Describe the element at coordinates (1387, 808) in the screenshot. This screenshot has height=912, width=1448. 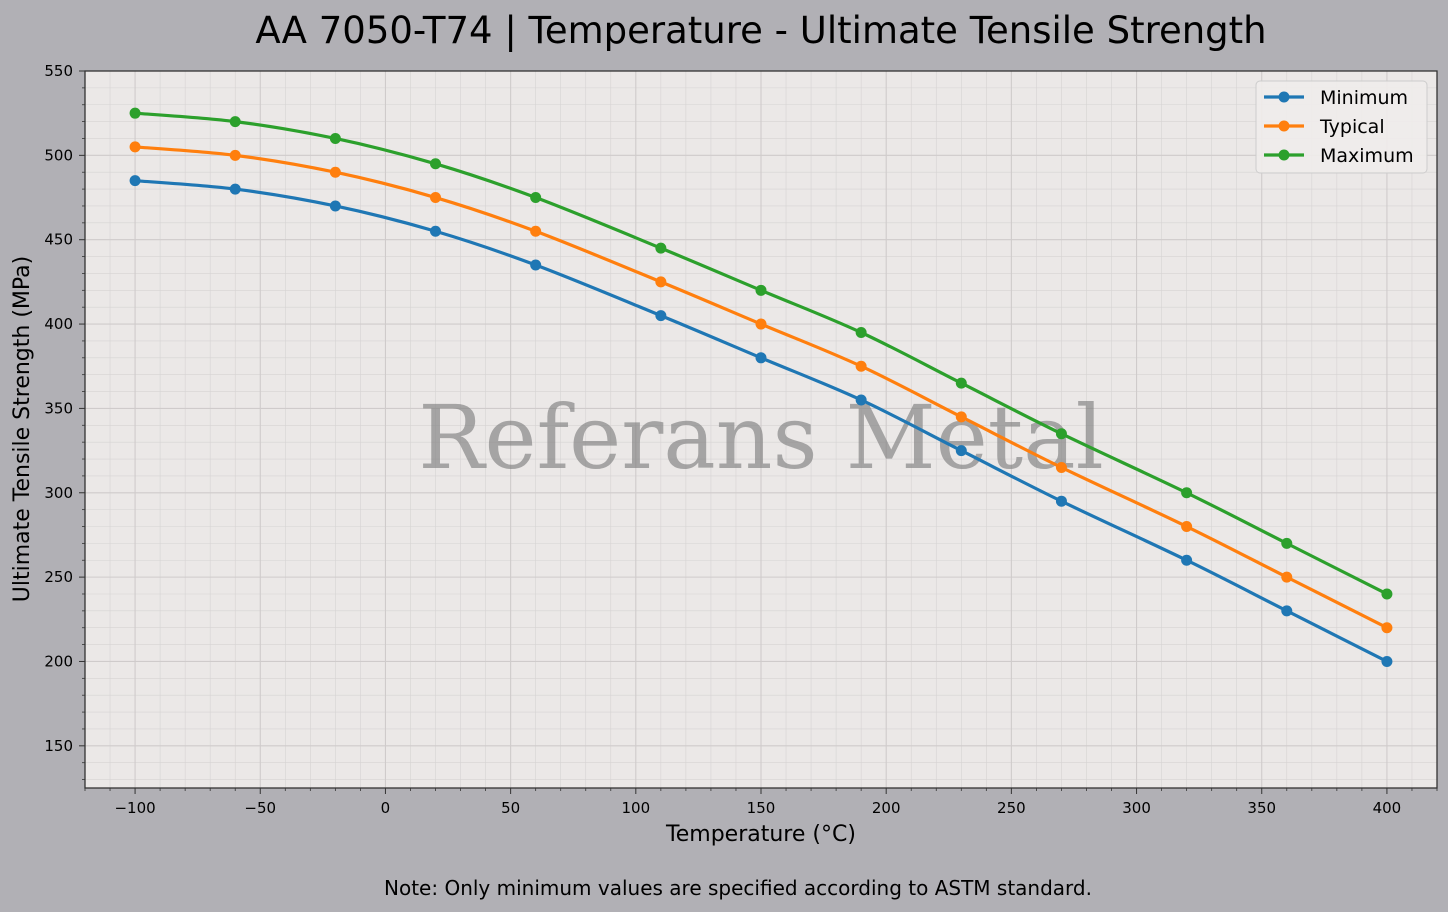
I see `x-tick-label: 400` at that location.